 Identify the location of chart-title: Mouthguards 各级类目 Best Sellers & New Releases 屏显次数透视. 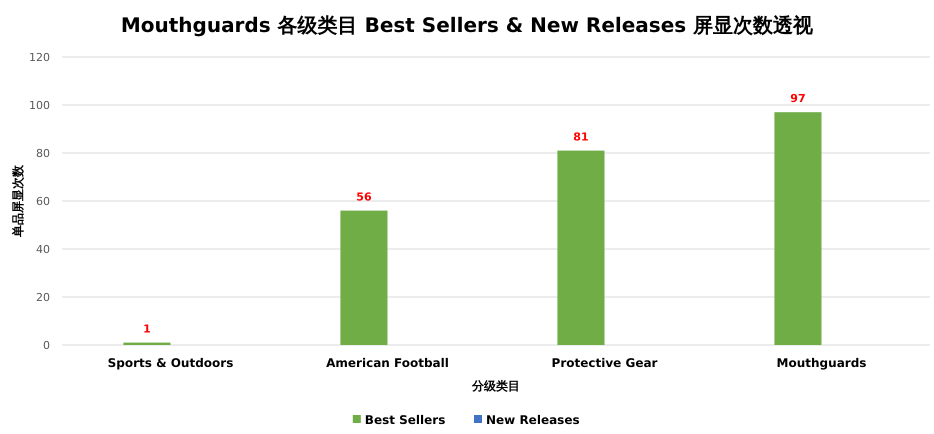
(467, 25).